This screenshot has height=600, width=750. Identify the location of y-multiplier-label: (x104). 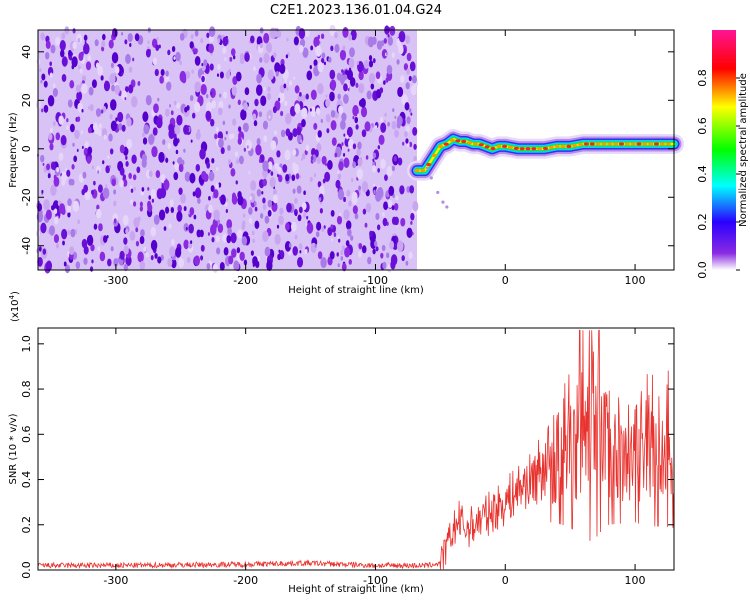
(14, 306).